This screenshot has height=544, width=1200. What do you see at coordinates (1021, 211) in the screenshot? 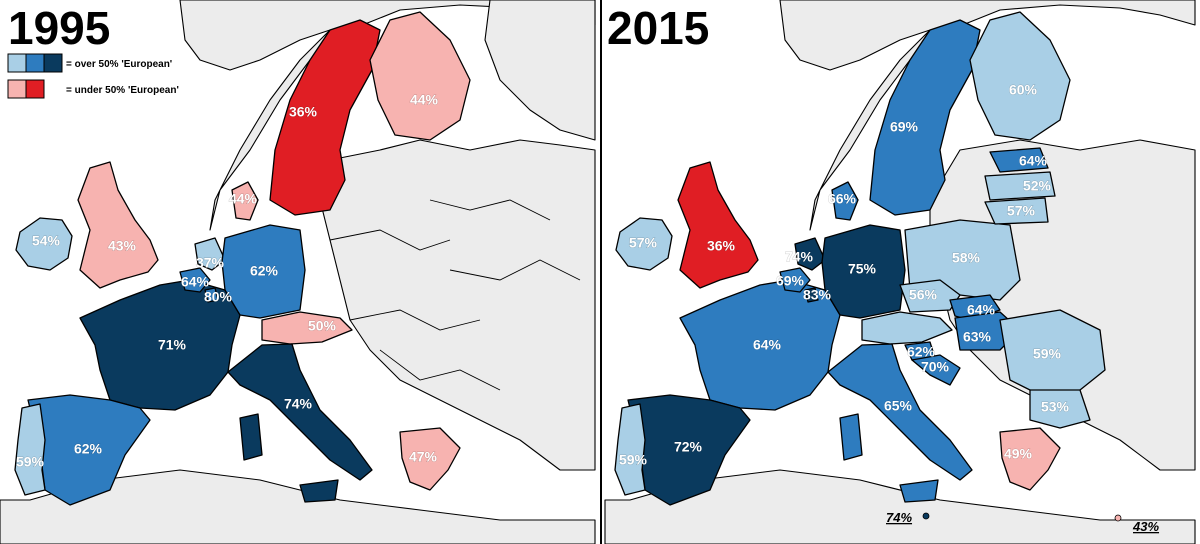
I see `label-lithuania: 57%` at bounding box center [1021, 211].